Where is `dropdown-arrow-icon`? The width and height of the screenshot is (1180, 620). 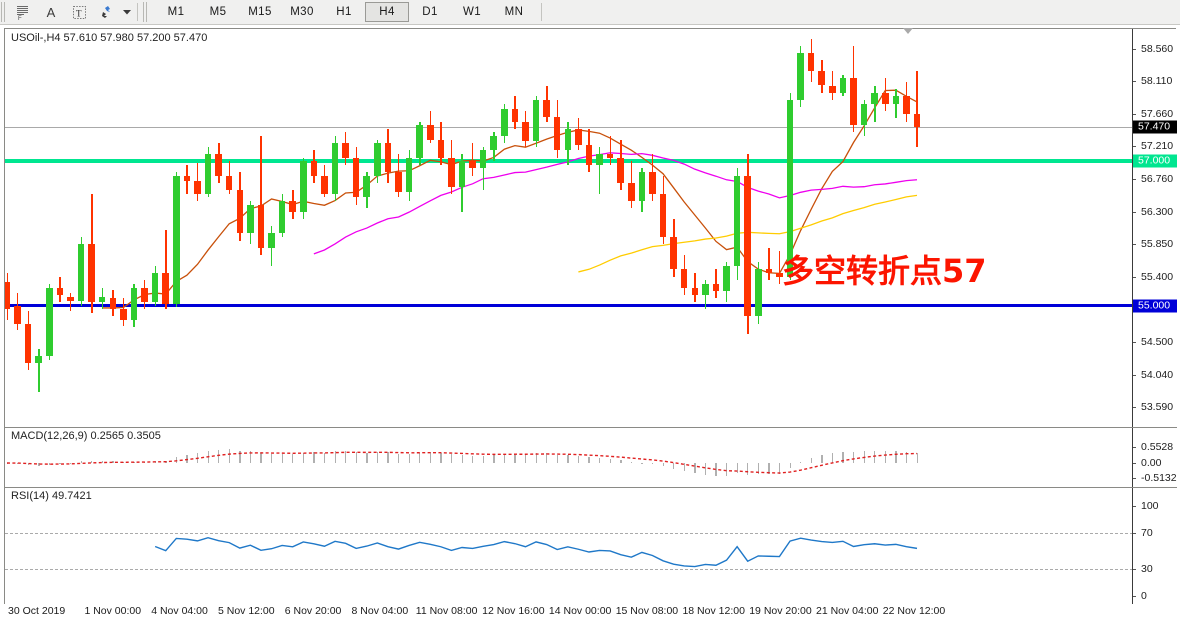 dropdown-arrow-icon is located at coordinates (127, 12).